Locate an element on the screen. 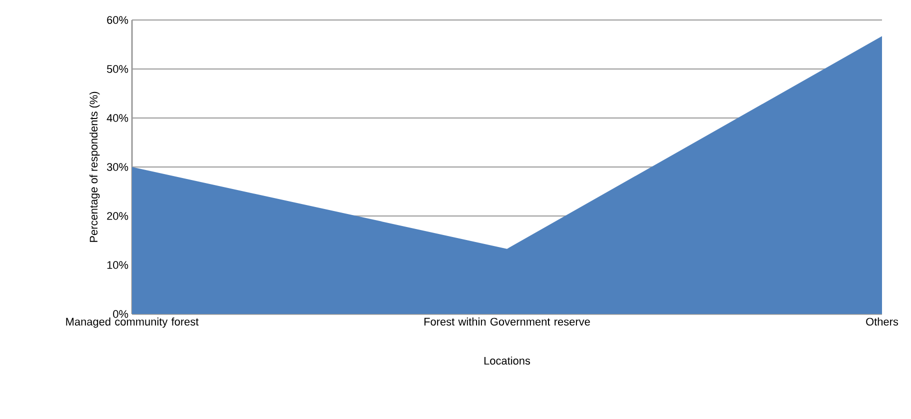  y-tick-label: 50% is located at coordinates (117, 69).